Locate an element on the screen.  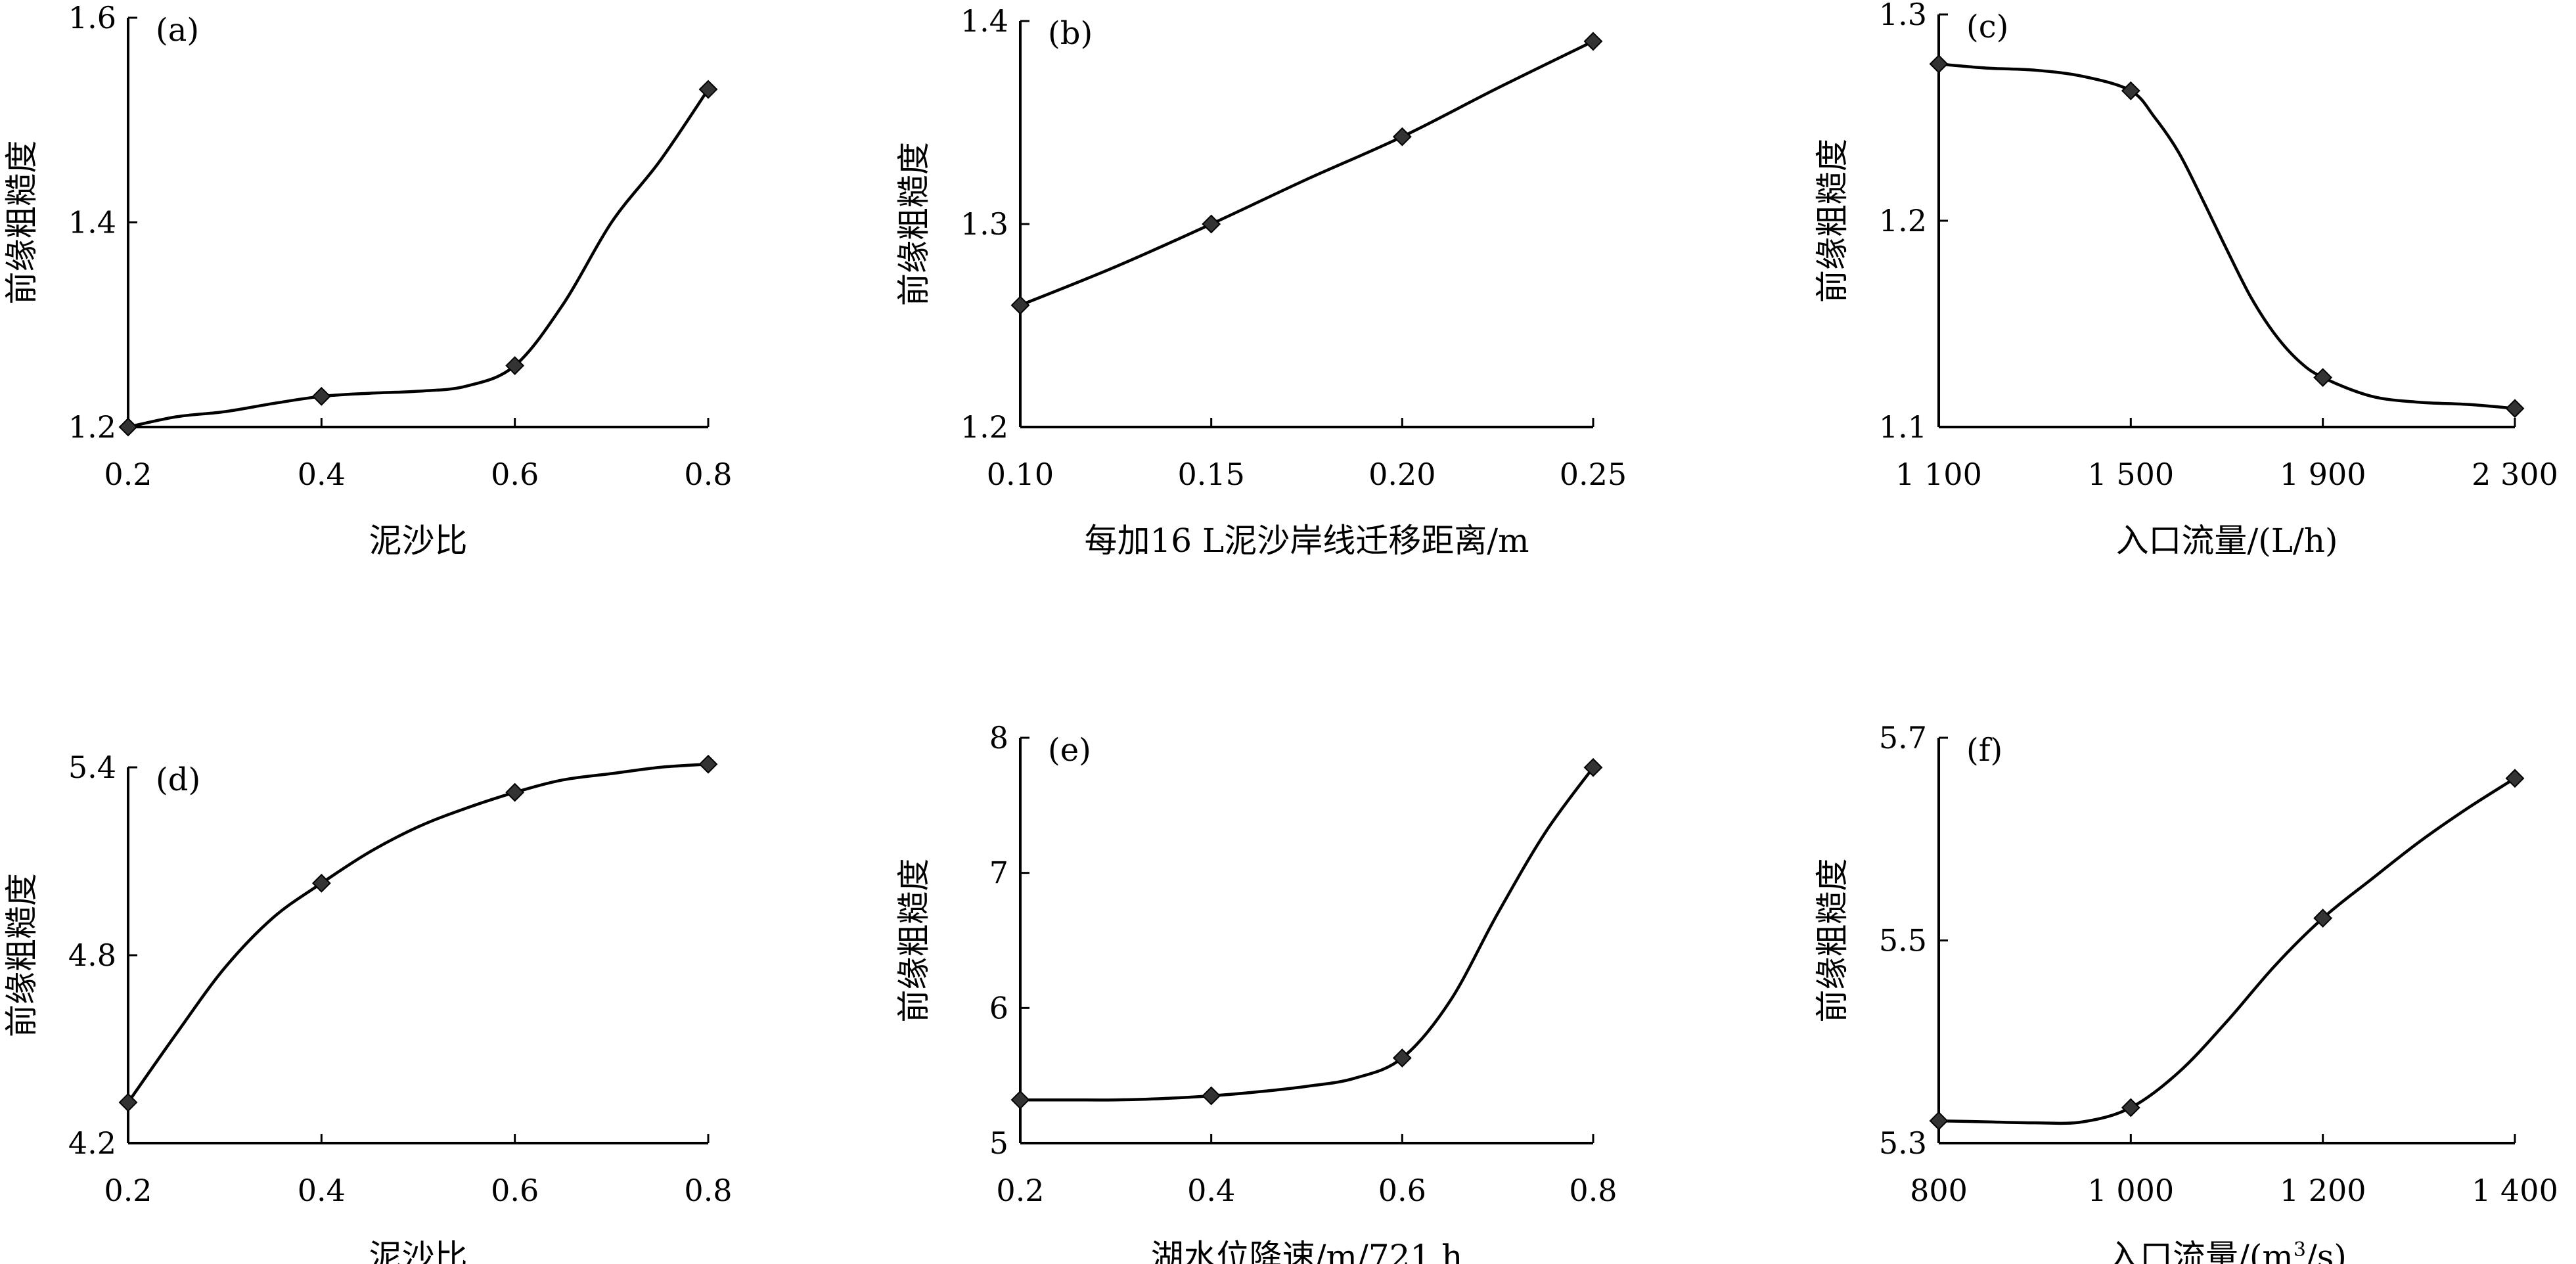
x-tick-label: 1 100 is located at coordinates (1938, 474).